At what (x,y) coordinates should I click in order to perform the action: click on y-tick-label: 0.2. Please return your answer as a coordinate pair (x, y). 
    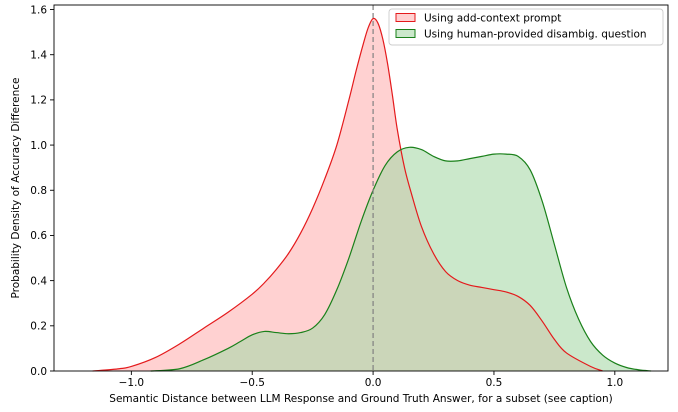
    Looking at the image, I should click on (38, 327).